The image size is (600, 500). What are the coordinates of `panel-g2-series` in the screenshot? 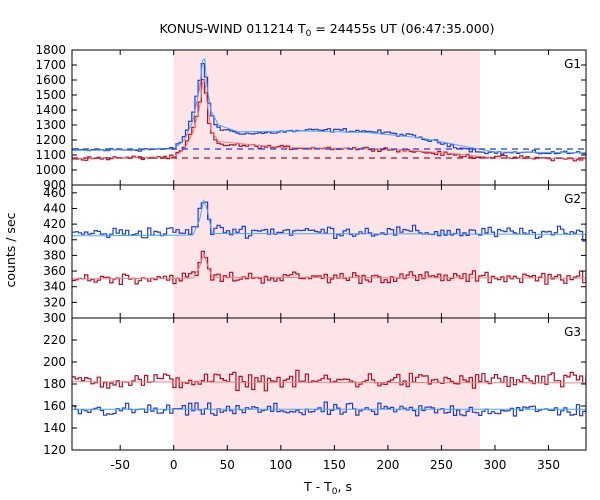 It's located at (329, 241).